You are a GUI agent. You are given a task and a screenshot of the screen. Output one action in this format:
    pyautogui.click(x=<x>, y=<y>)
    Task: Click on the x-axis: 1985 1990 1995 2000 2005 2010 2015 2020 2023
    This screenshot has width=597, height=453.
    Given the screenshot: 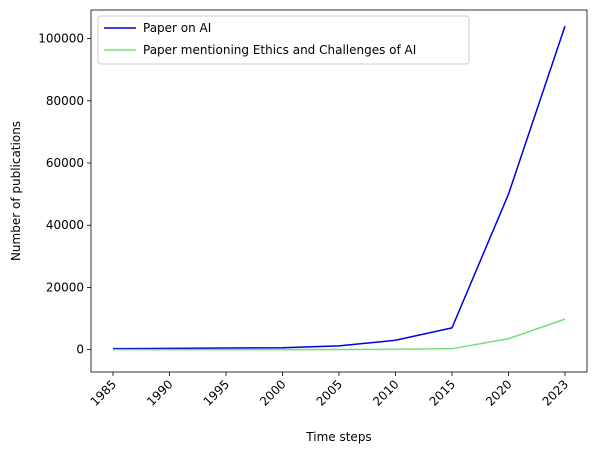 What is the action you would take?
    pyautogui.click(x=329, y=390)
    